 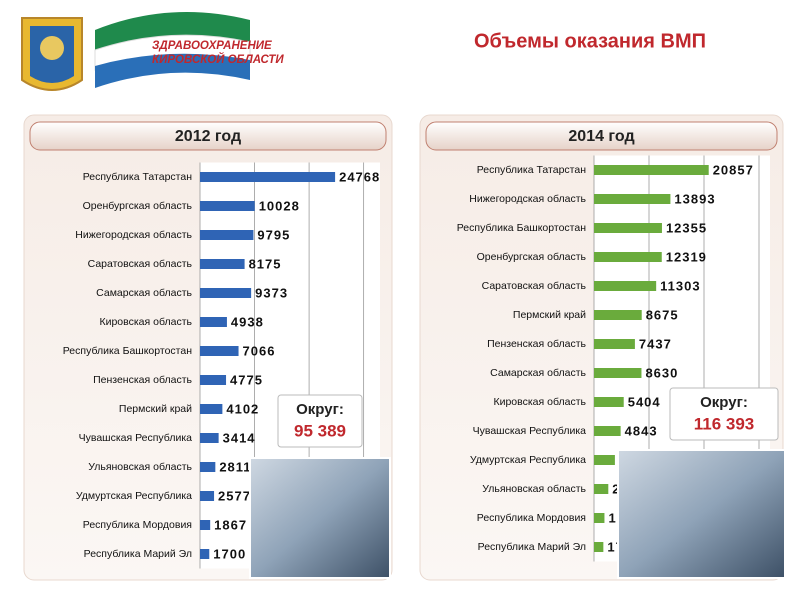 What do you see at coordinates (229, 553) in the screenshot?
I see `value-label: 1700` at bounding box center [229, 553].